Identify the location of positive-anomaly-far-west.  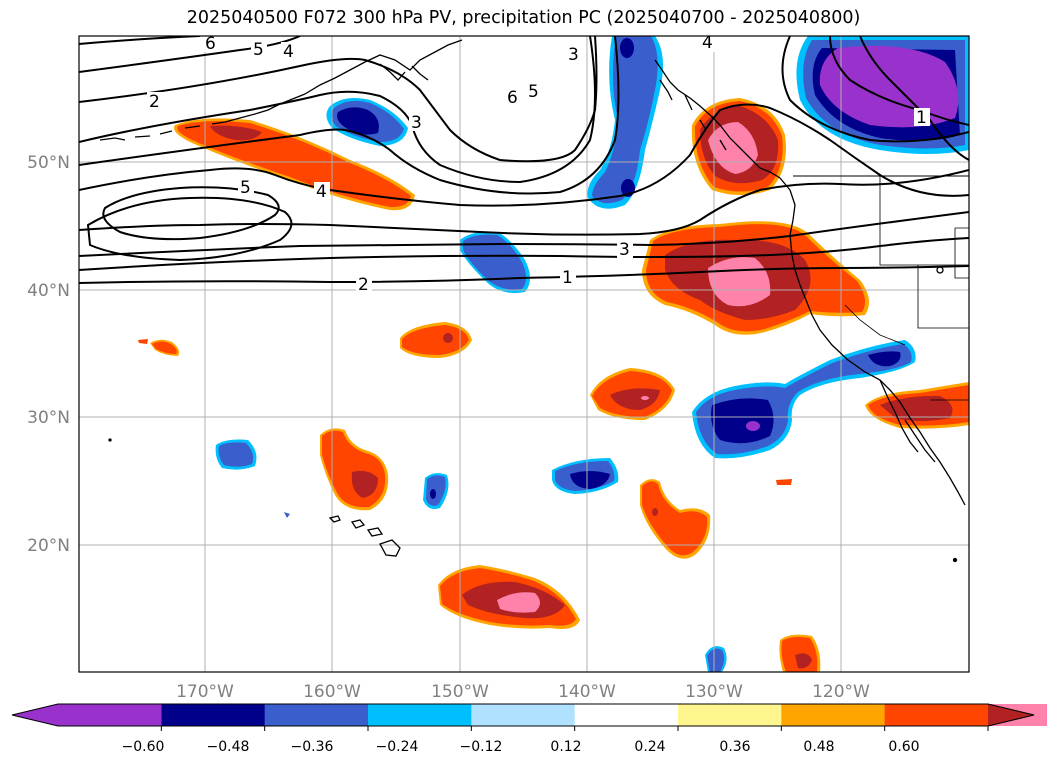
(159, 347).